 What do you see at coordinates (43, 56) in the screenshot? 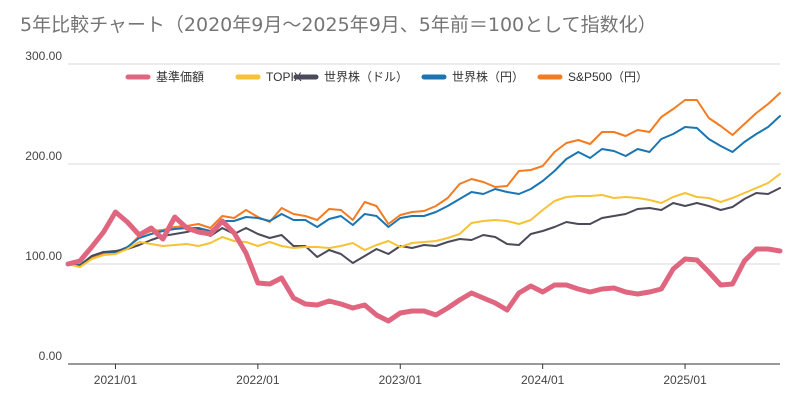
I see `y-tick-label: 300.00` at bounding box center [43, 56].